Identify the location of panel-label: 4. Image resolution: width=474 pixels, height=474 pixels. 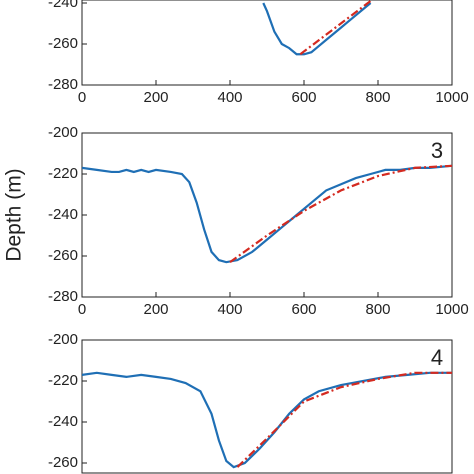
(437, 357).